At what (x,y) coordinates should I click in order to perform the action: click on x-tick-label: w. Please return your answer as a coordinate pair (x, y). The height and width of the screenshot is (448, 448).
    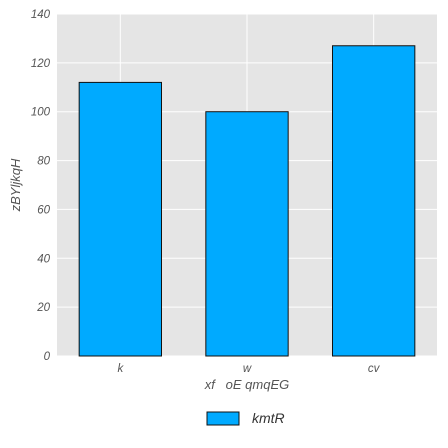
    Looking at the image, I should click on (247, 369).